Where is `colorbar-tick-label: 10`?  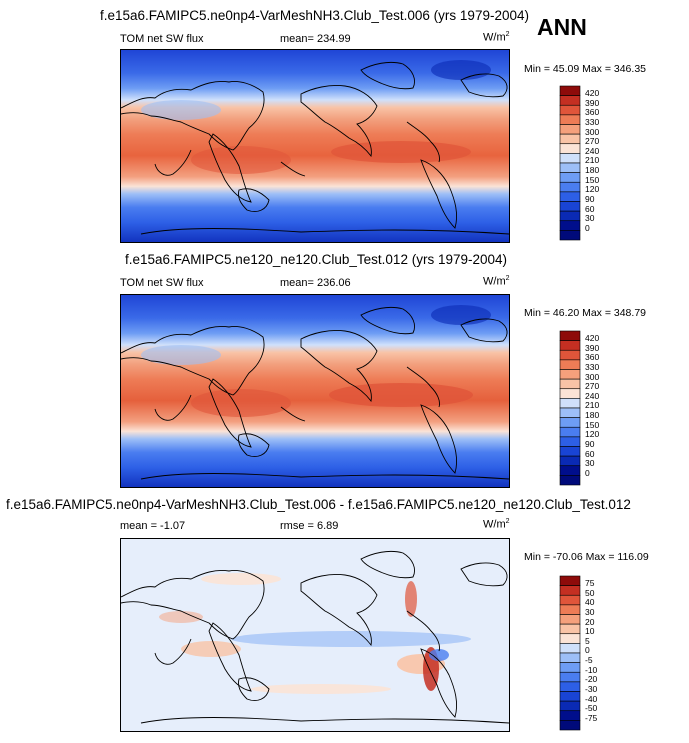
colorbar-tick-label: 10 is located at coordinates (590, 631).